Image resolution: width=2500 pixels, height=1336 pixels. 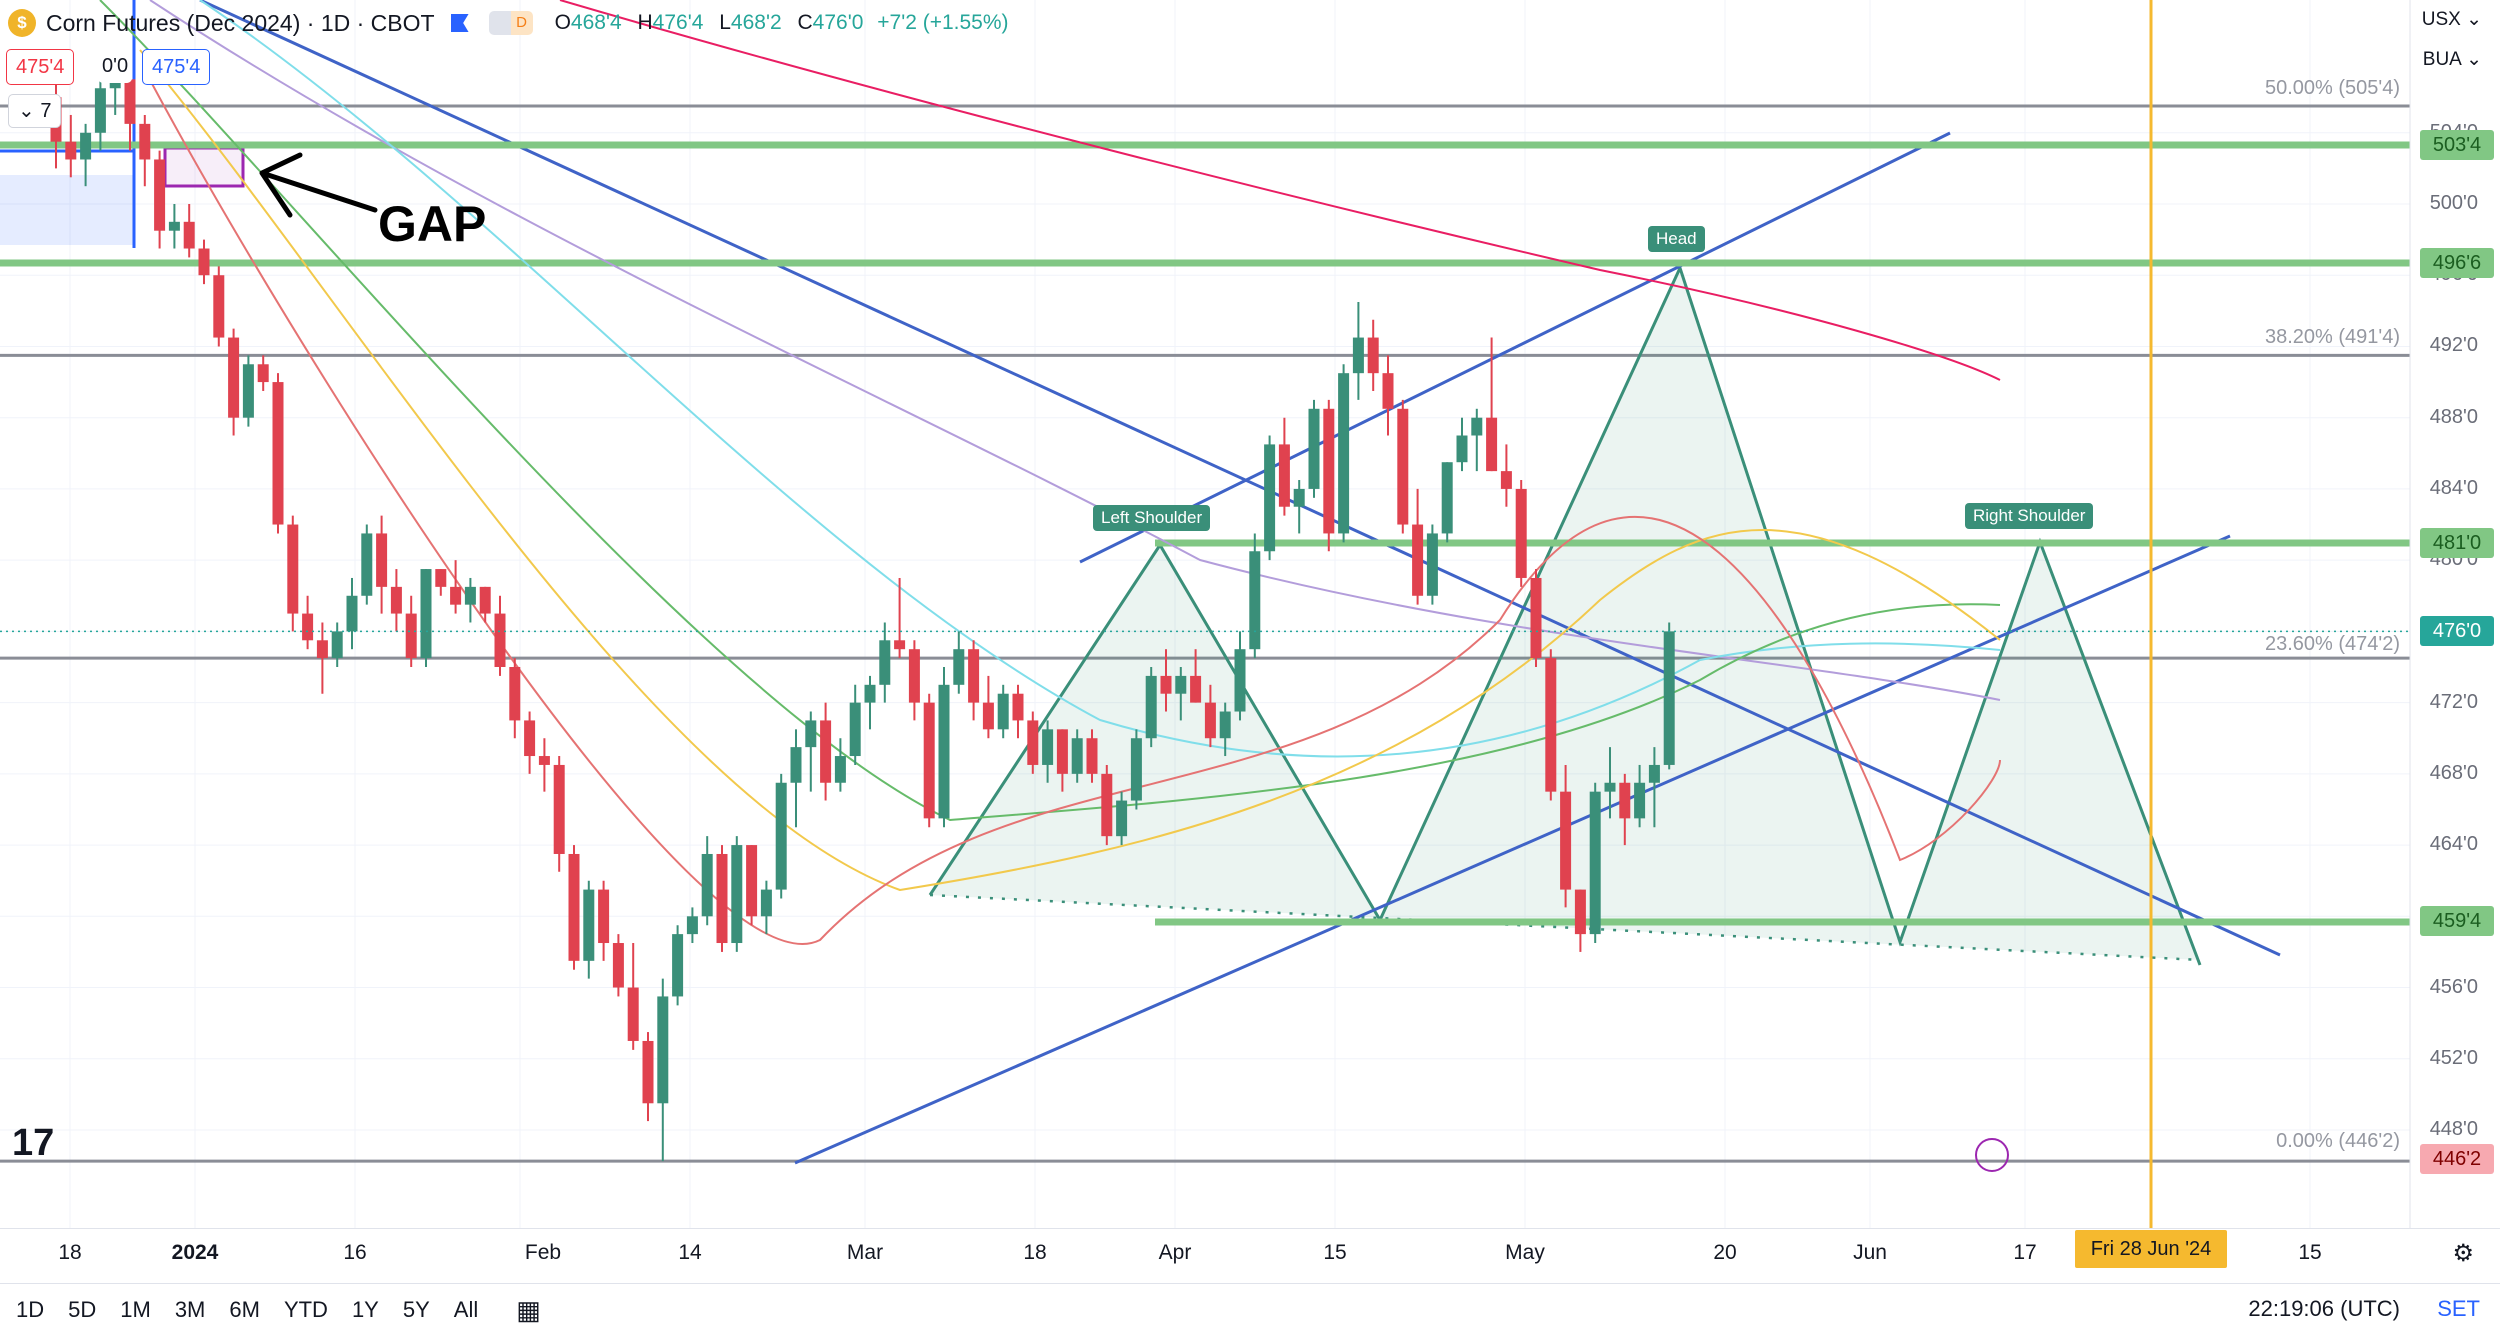 What do you see at coordinates (115, 66) in the screenshot?
I see `spread-value: 0'0` at bounding box center [115, 66].